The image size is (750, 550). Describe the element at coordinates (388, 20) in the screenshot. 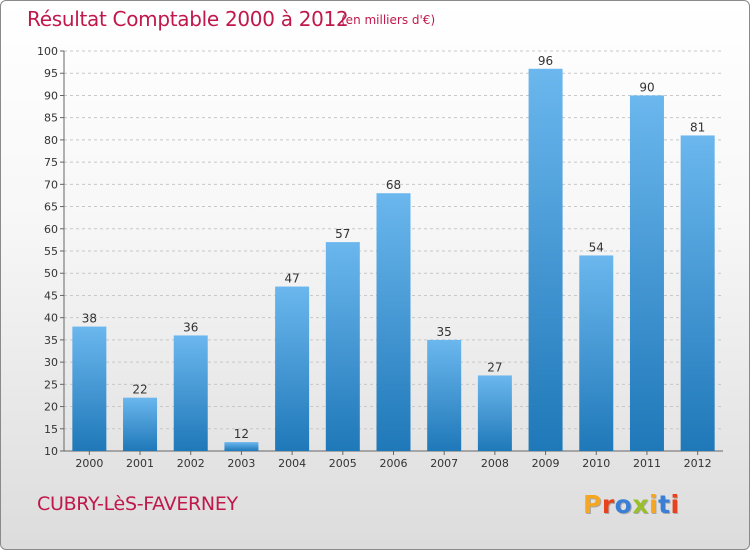

I see `chart-subtitle: (en milliers d'€)` at that location.